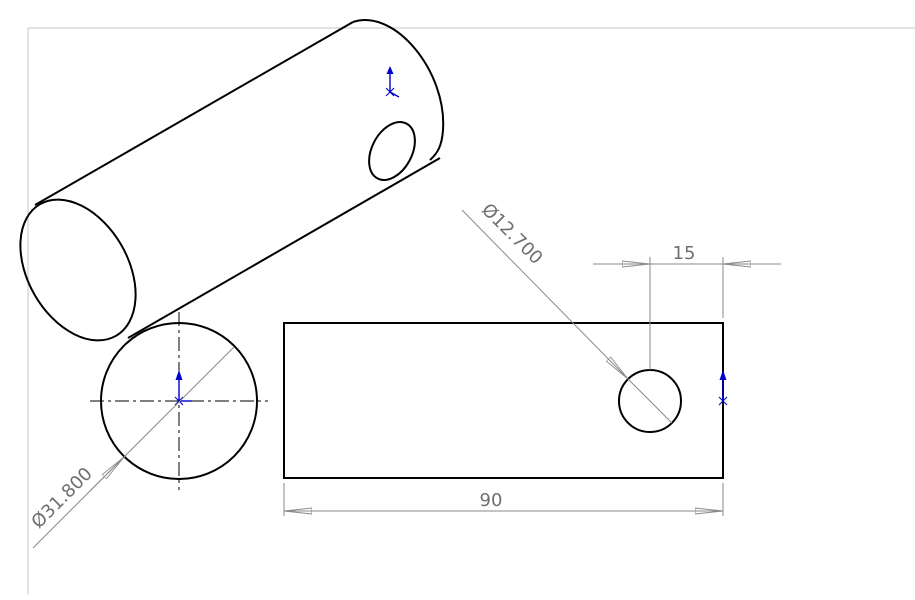 This screenshot has height=600, width=915. What do you see at coordinates (194, 113) in the screenshot?
I see `cylinder-top-silhouette` at bounding box center [194, 113].